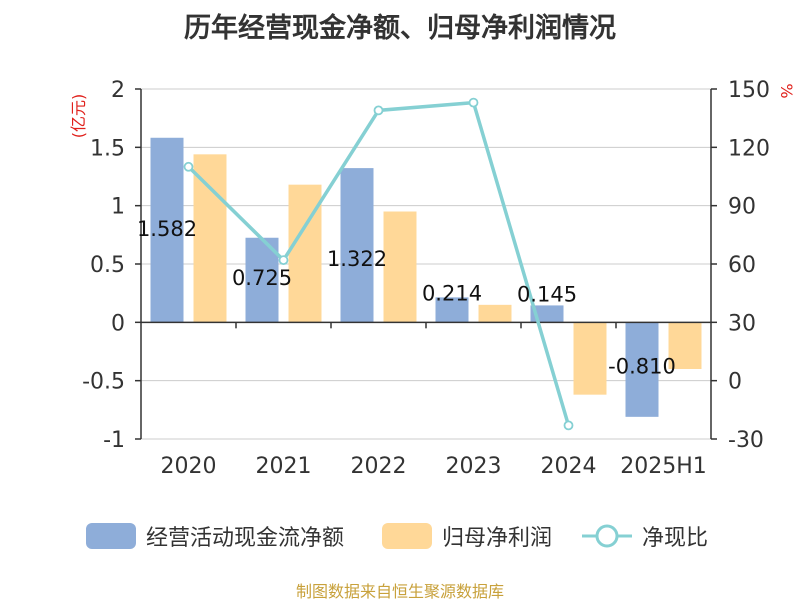 The width and height of the screenshot is (800, 602). Describe the element at coordinates (400, 28) in the screenshot. I see `chart-title: 历年经营现金净额、归母净利润情况` at that location.